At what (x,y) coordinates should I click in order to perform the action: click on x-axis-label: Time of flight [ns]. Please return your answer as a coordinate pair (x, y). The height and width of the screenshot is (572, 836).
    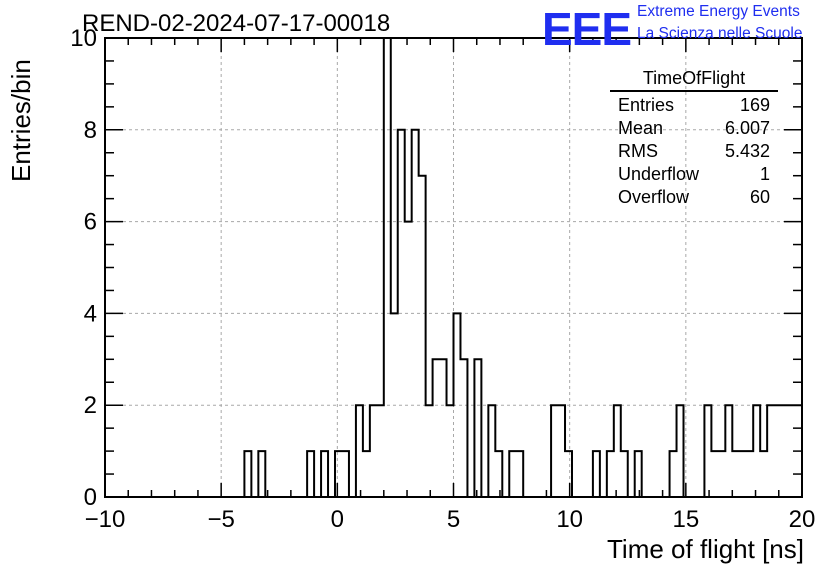
    Looking at the image, I should click on (705, 549).